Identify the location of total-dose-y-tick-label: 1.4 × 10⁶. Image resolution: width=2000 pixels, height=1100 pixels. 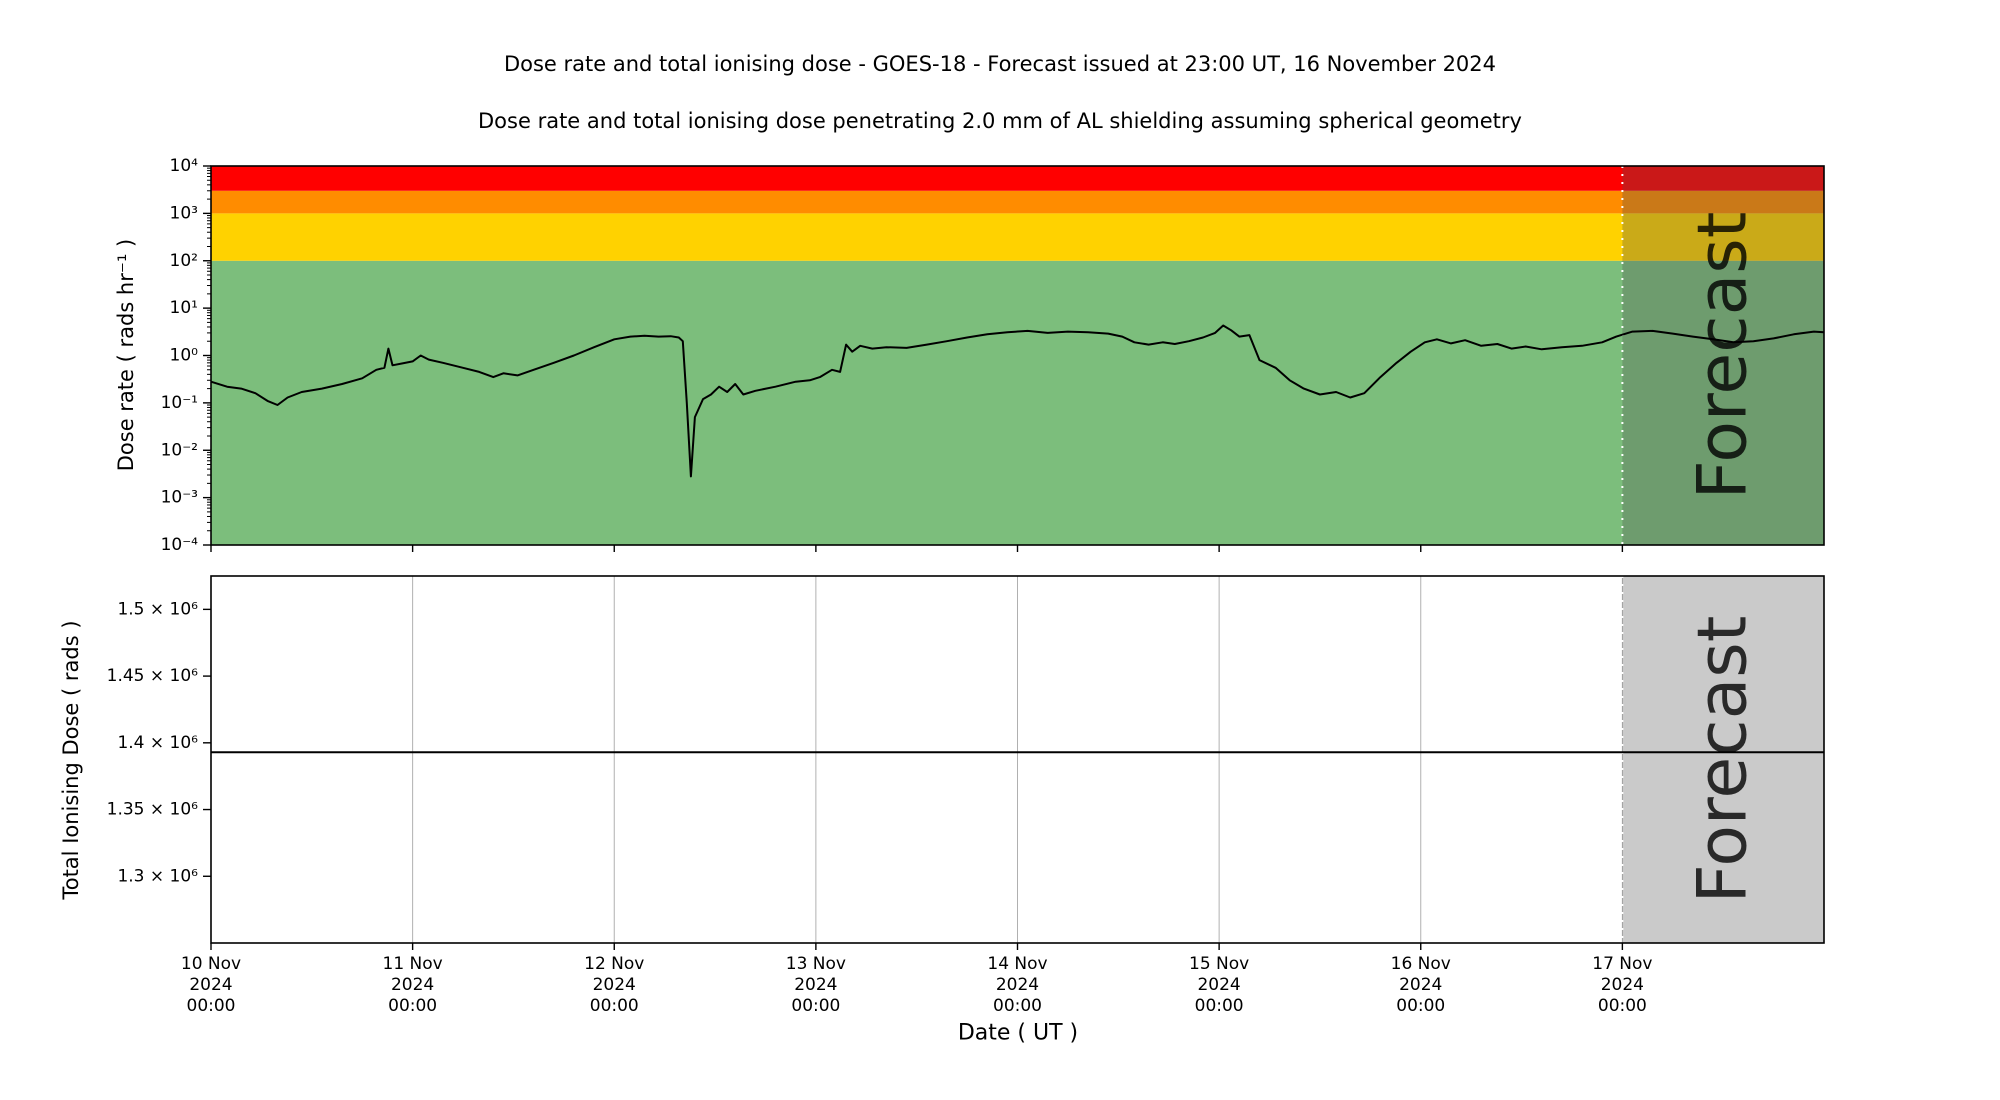
(157, 743).